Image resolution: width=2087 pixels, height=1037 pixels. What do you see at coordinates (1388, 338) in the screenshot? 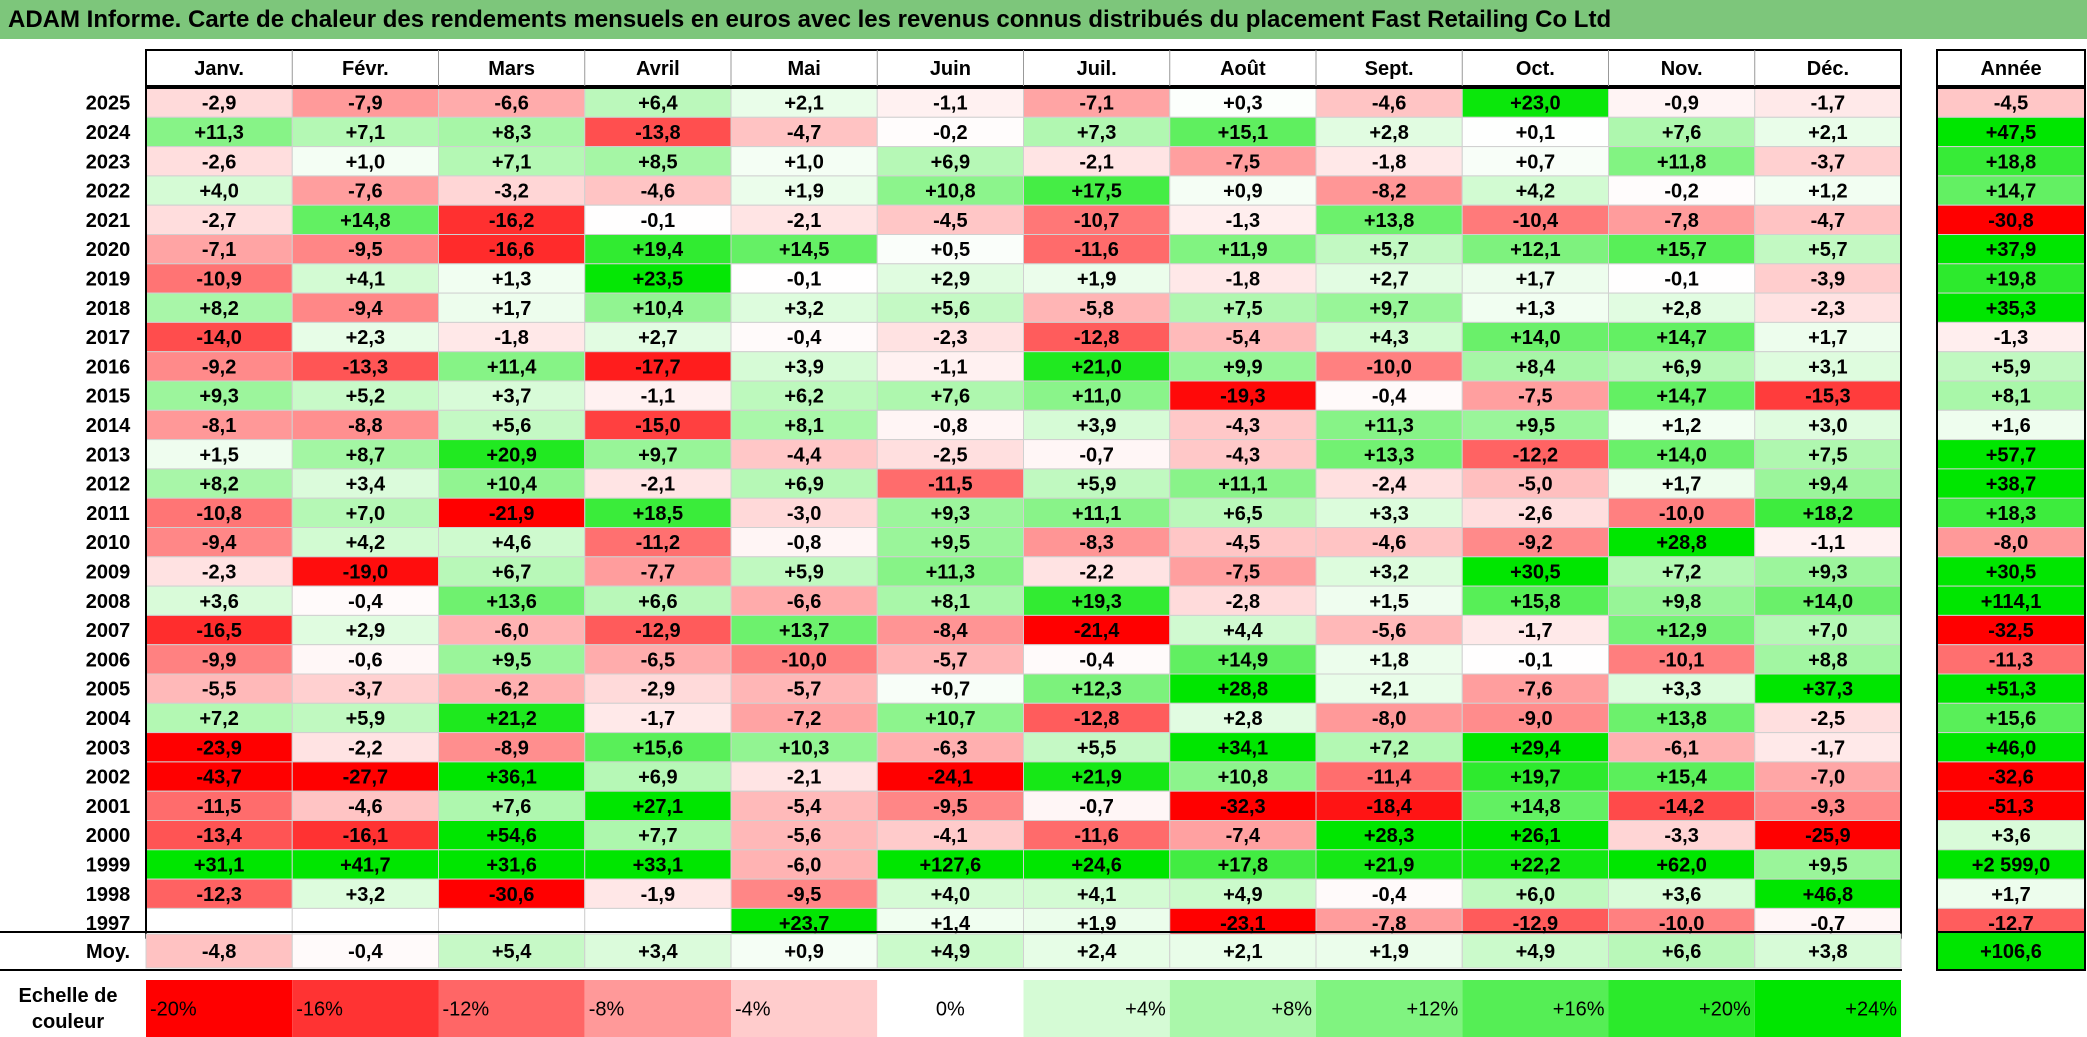
I see `heatmap-cell-value: +4,3` at bounding box center [1388, 338].